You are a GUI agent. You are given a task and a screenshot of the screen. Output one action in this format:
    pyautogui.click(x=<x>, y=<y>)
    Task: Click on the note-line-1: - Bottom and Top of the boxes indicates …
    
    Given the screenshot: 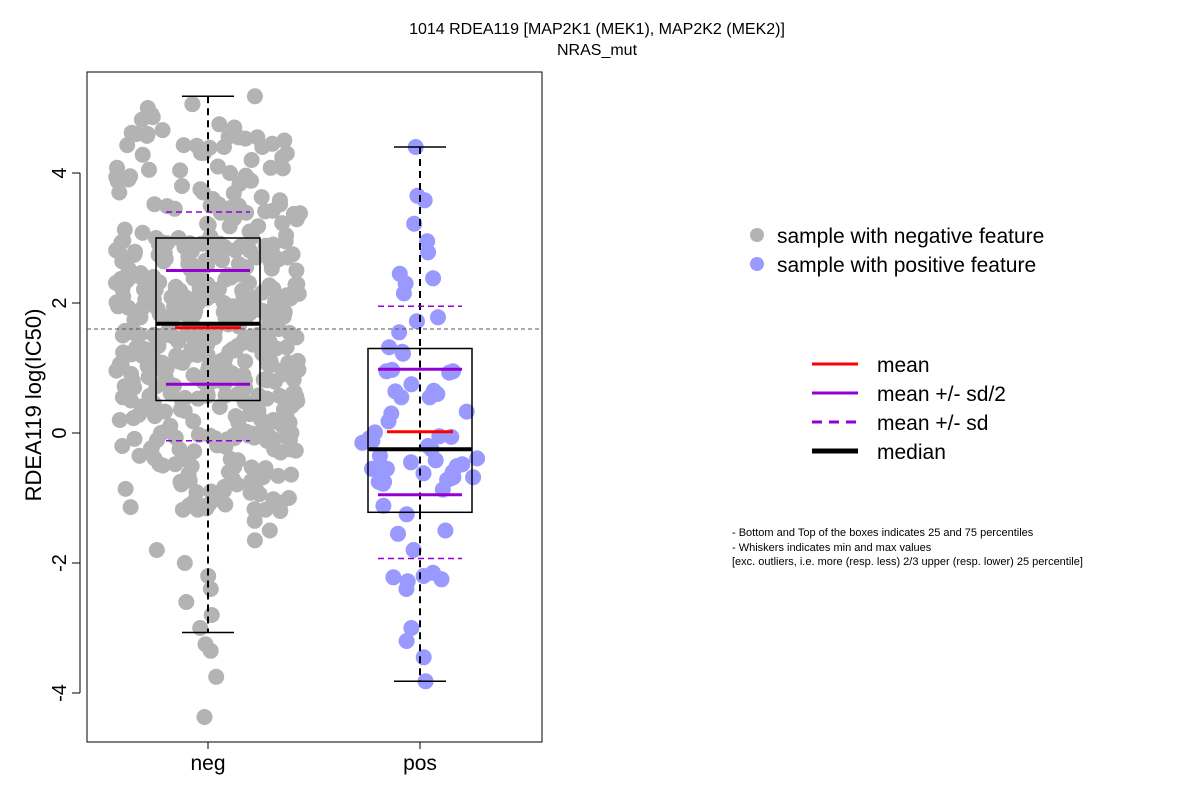 What is the action you would take?
    pyautogui.click(x=883, y=533)
    